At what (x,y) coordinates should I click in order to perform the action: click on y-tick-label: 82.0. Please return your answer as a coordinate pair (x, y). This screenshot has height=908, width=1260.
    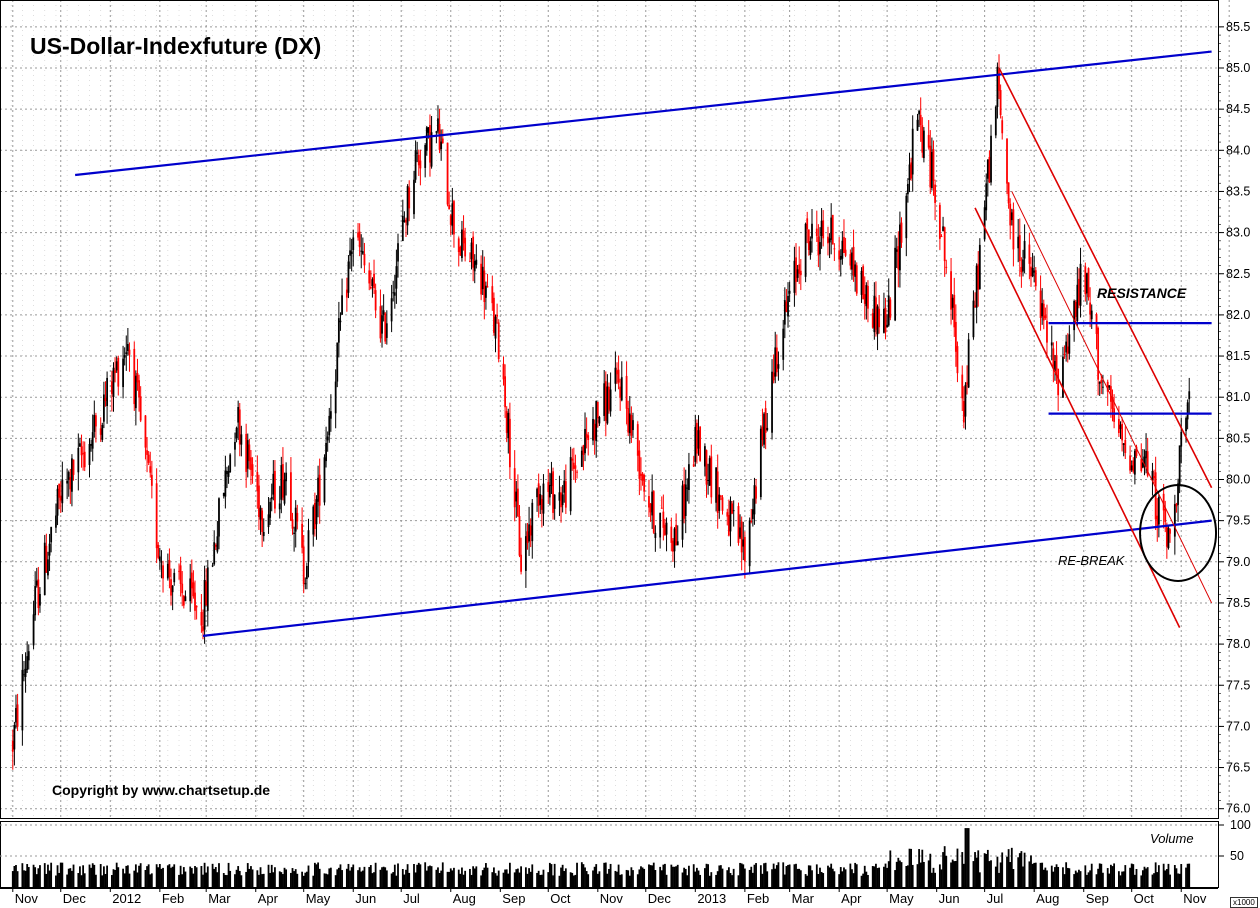
    Looking at the image, I should click on (1238, 315).